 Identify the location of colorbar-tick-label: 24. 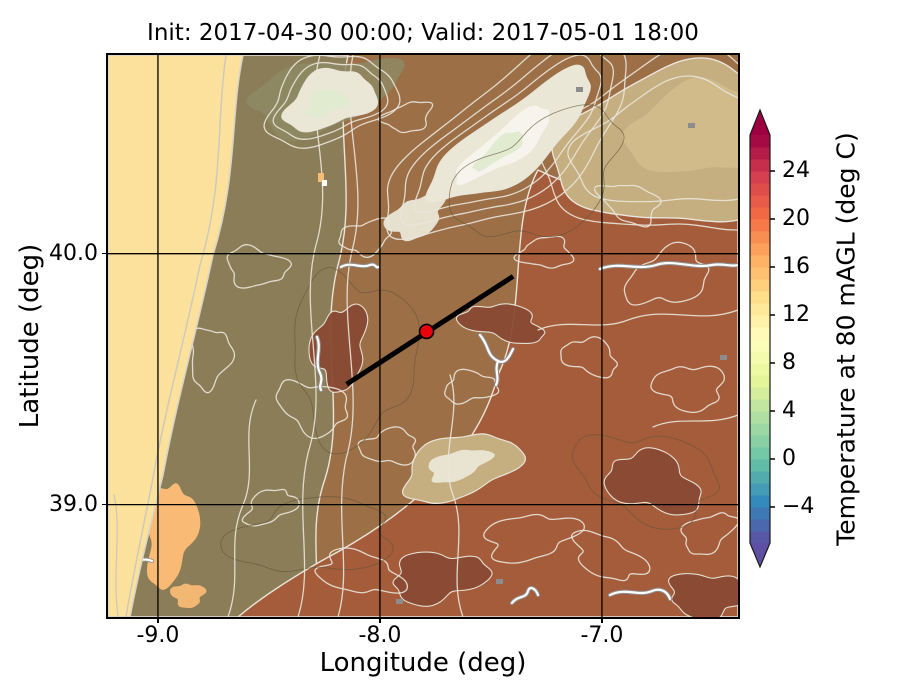
(796, 170).